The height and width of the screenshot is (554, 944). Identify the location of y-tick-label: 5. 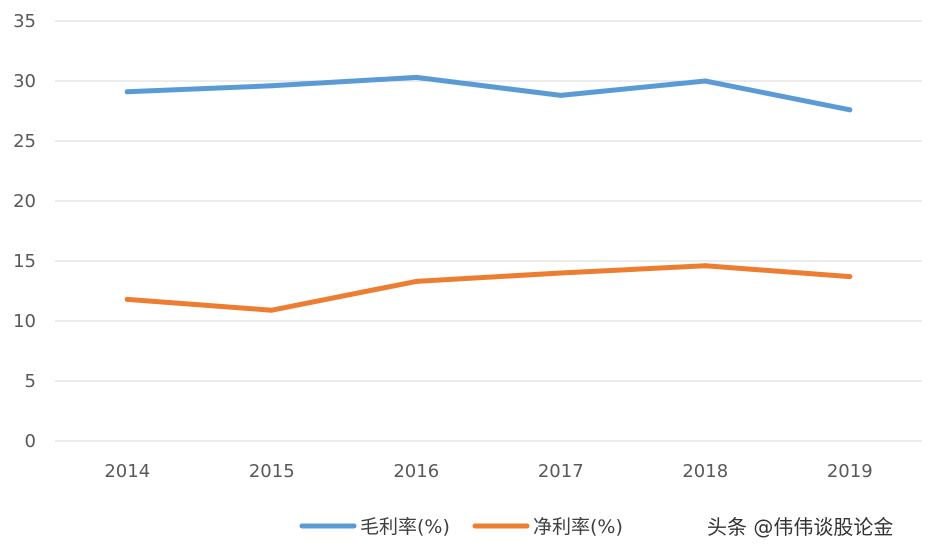
(30, 381).